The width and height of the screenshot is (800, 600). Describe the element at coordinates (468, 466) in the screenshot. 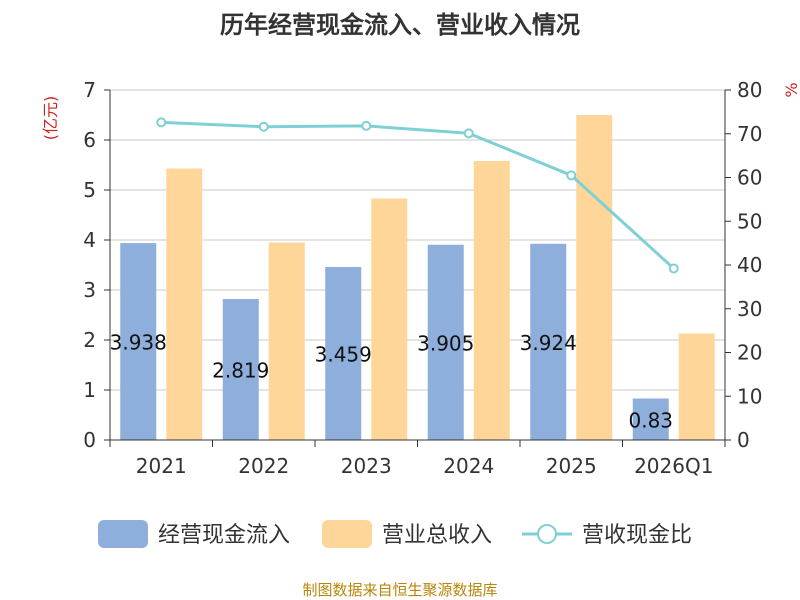

I see `x-tick-label: 2024` at that location.